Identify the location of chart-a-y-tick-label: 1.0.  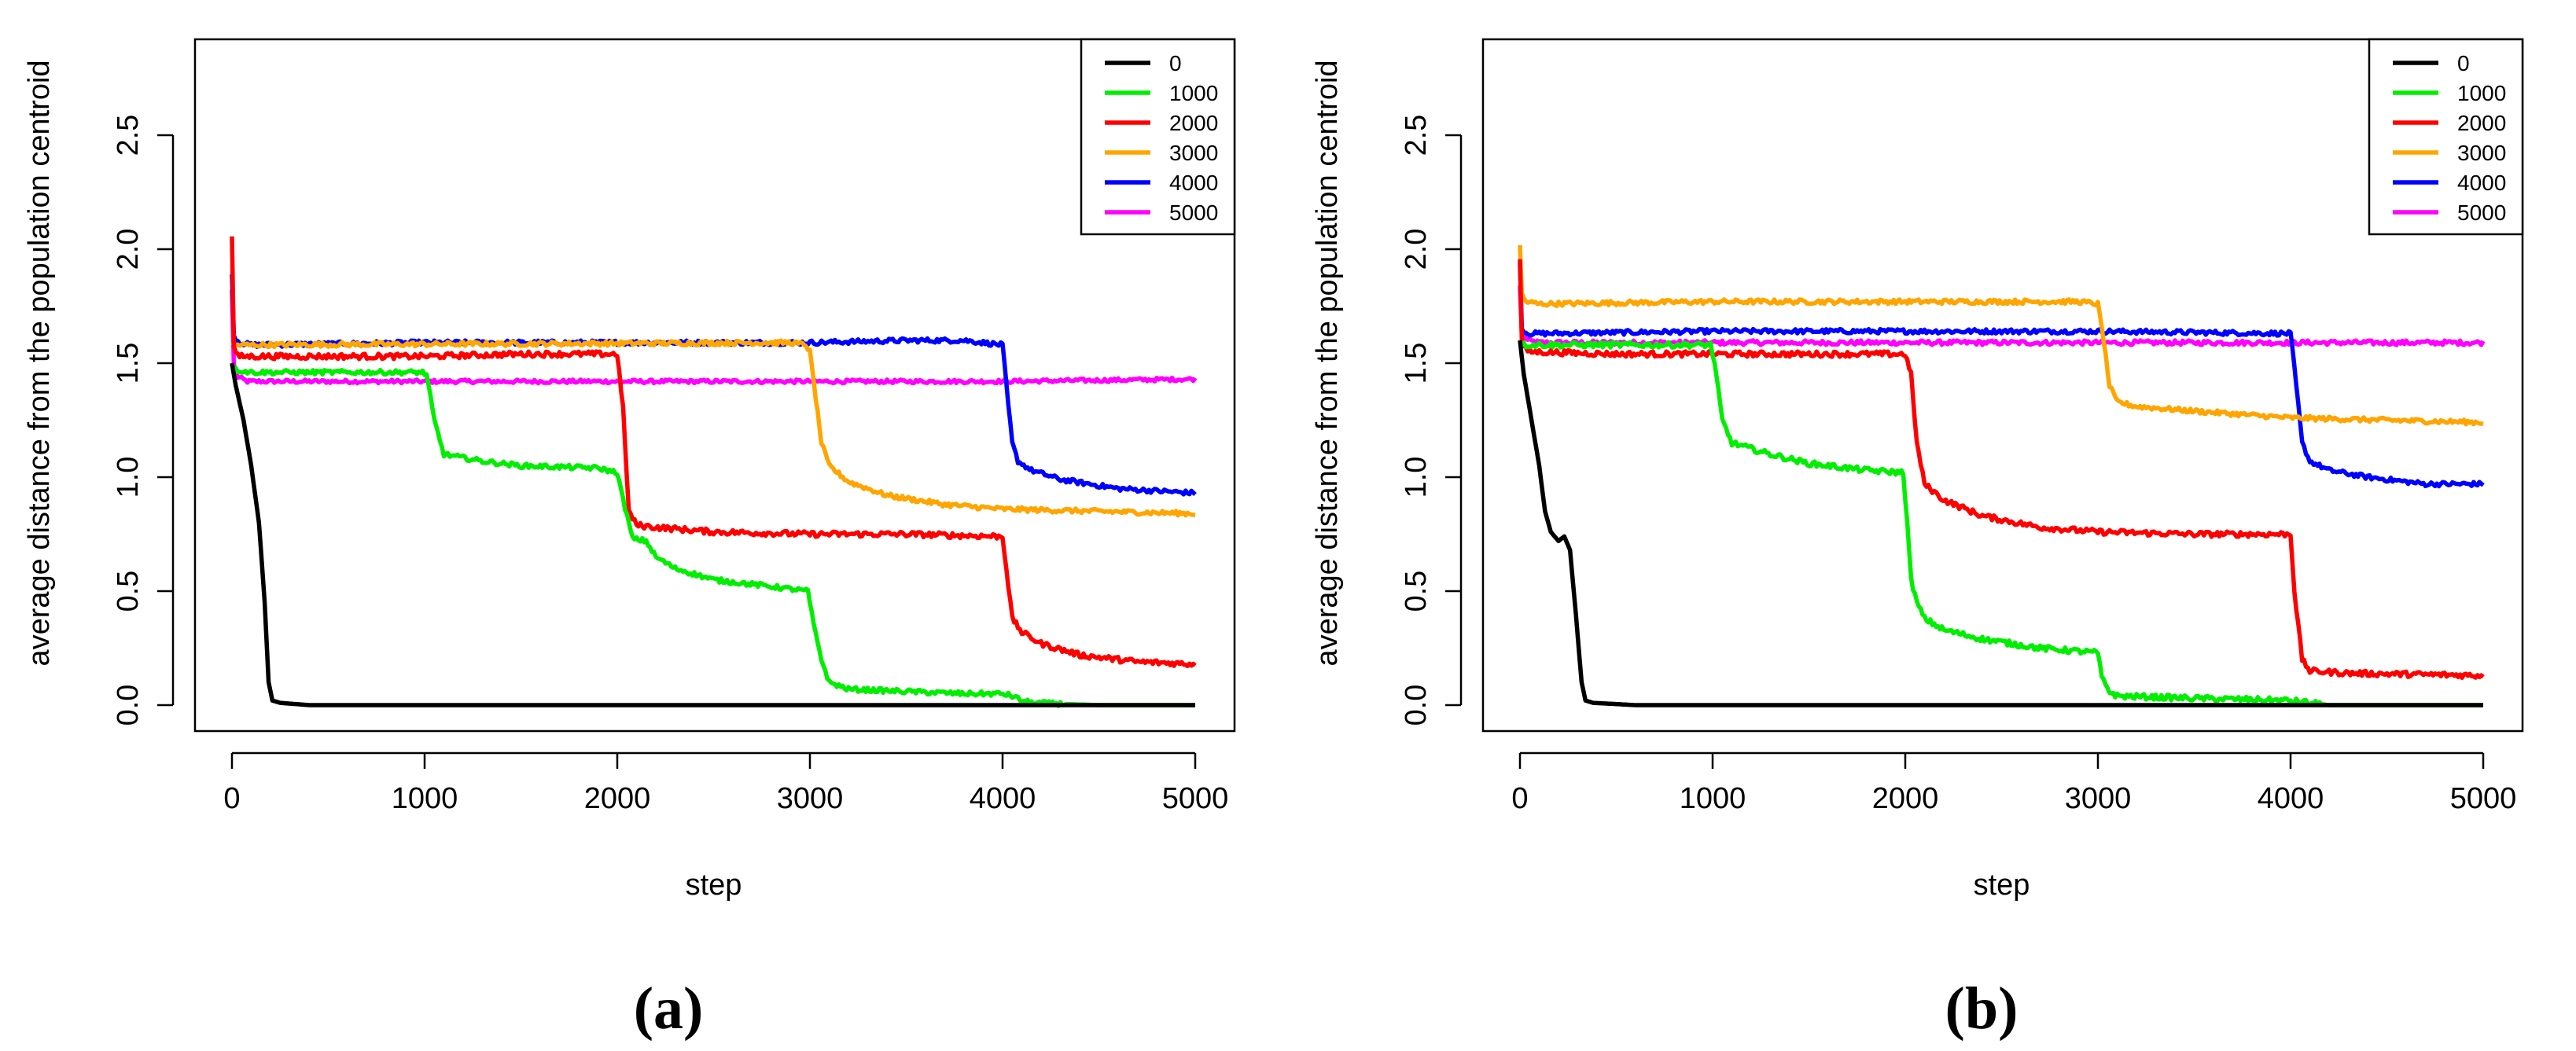
(129, 478).